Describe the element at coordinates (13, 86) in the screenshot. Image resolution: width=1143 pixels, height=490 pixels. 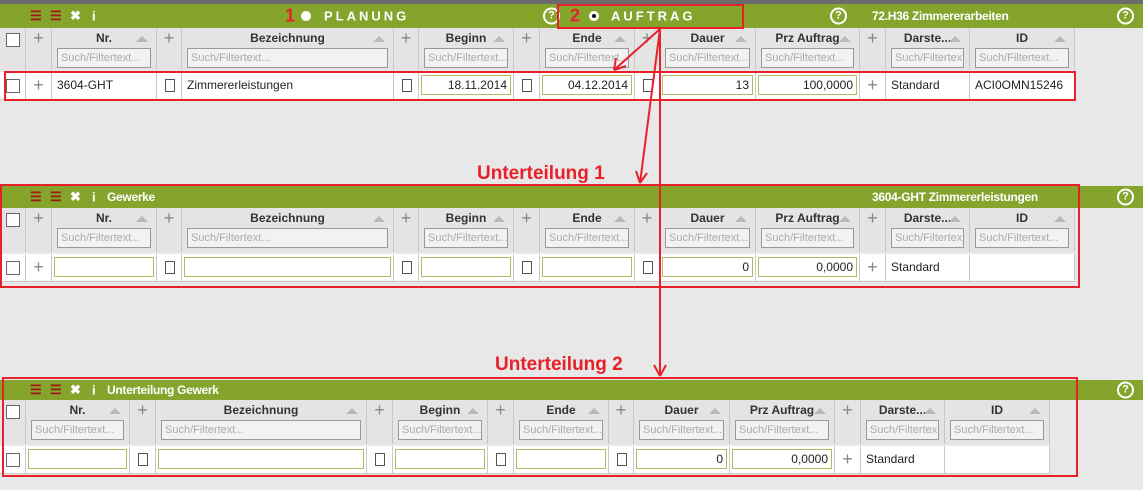
I see `row-checkbox` at that location.